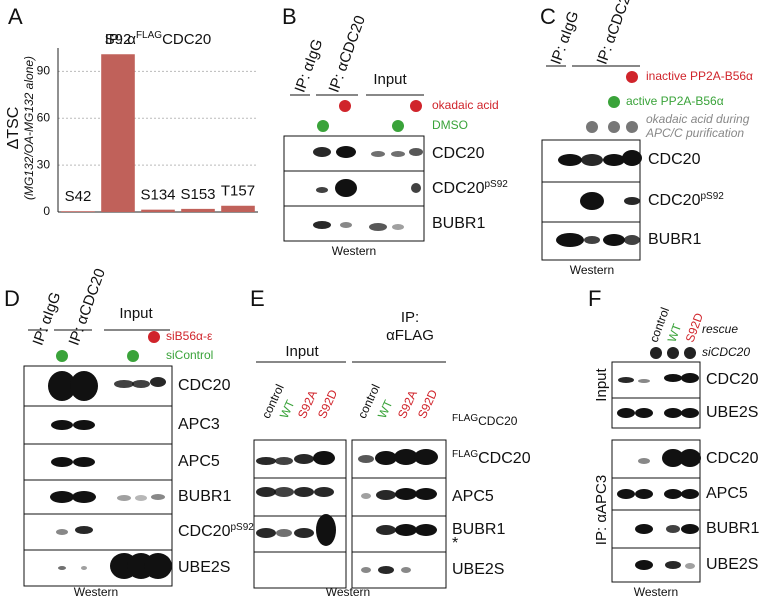 Image resolution: width=768 pixels, height=599 pixels. I want to click on group-label: Input, so click(601, 384).